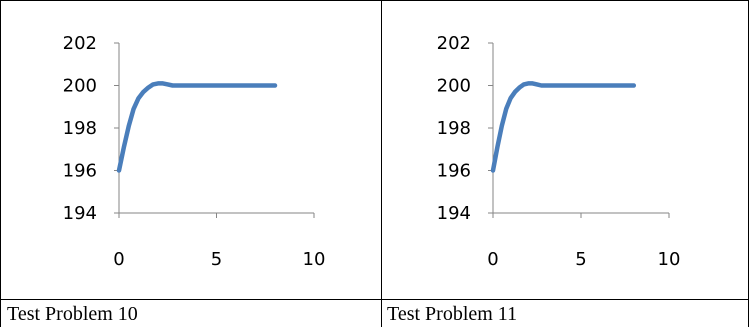 The height and width of the screenshot is (327, 749). Describe the element at coordinates (72, 314) in the screenshot. I see `caption-test-problem-10: Test Problem 10` at that location.